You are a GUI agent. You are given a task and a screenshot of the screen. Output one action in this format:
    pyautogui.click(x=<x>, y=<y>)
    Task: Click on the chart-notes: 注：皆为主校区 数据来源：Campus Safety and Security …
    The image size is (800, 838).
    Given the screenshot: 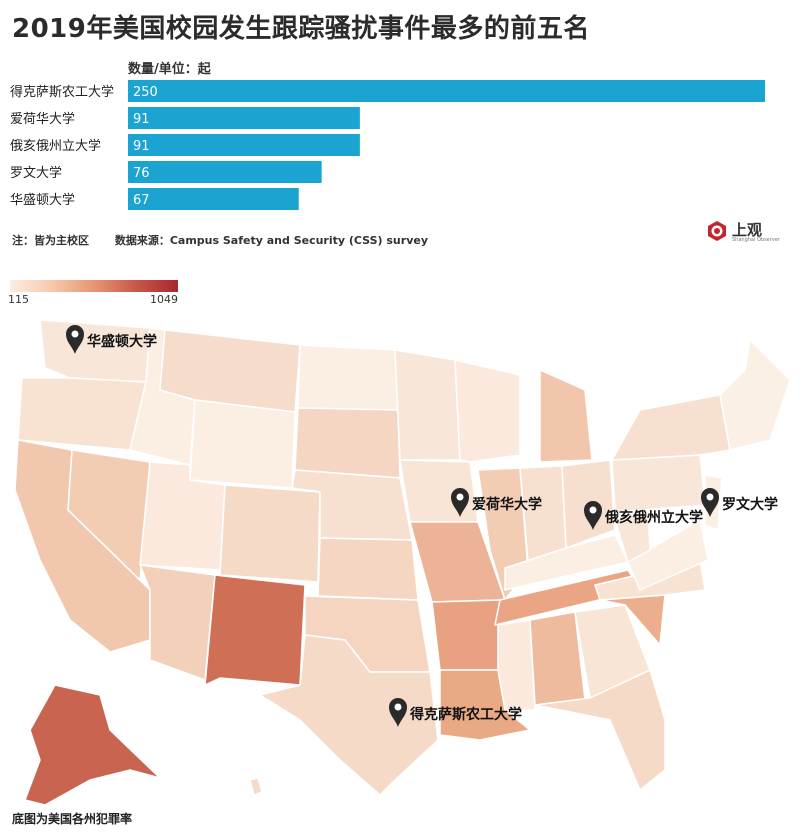 What is the action you would take?
    pyautogui.click(x=231, y=240)
    